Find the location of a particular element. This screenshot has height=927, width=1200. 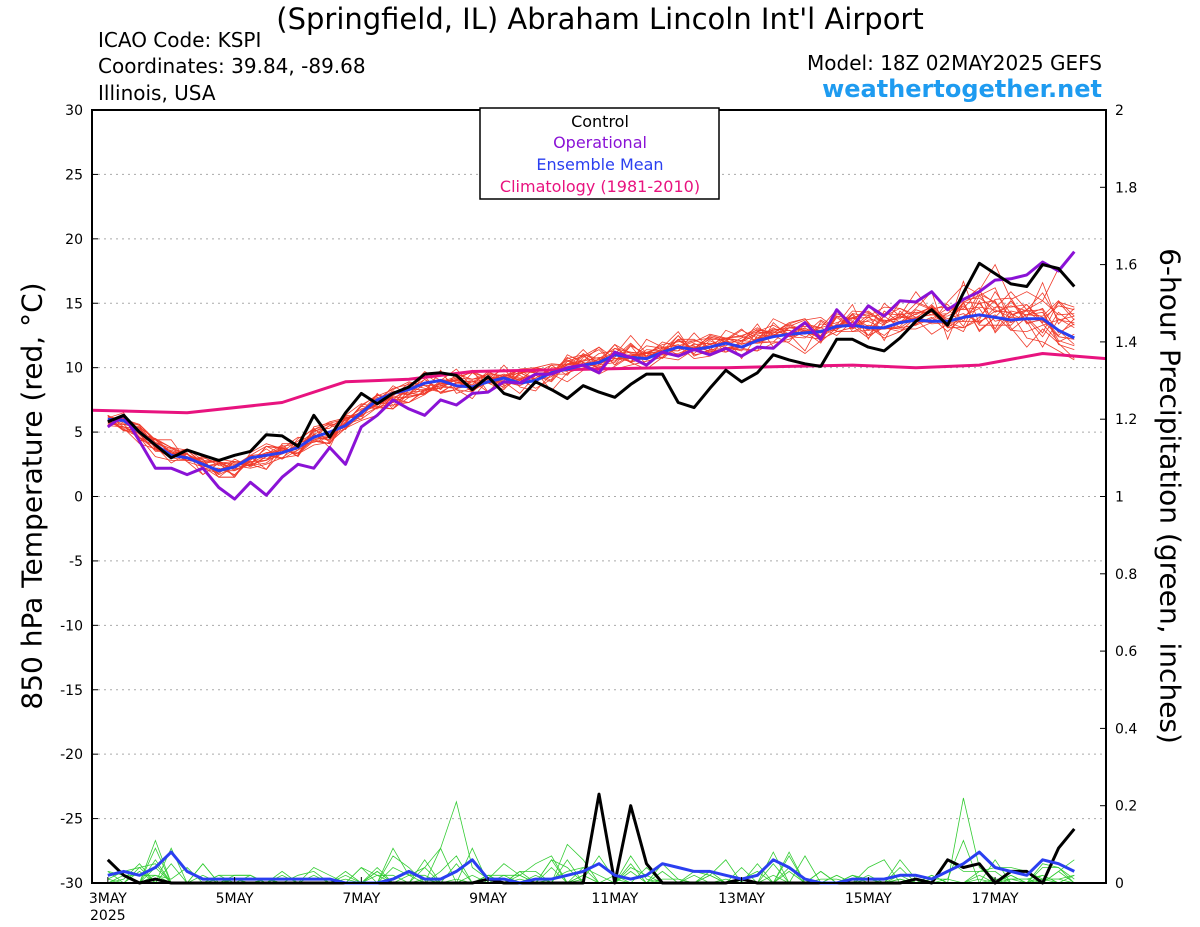

legend-item-operational: Operational is located at coordinates (600, 142).